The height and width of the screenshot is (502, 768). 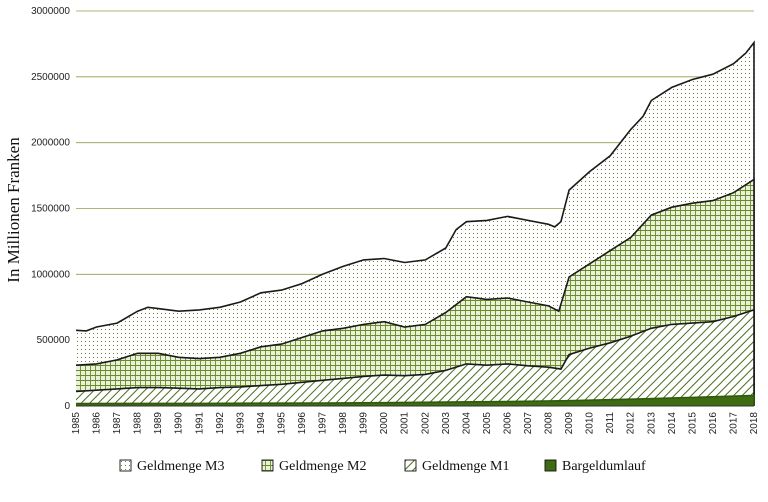 What do you see at coordinates (199, 423) in the screenshot?
I see `x-tick-label: 1991` at bounding box center [199, 423].